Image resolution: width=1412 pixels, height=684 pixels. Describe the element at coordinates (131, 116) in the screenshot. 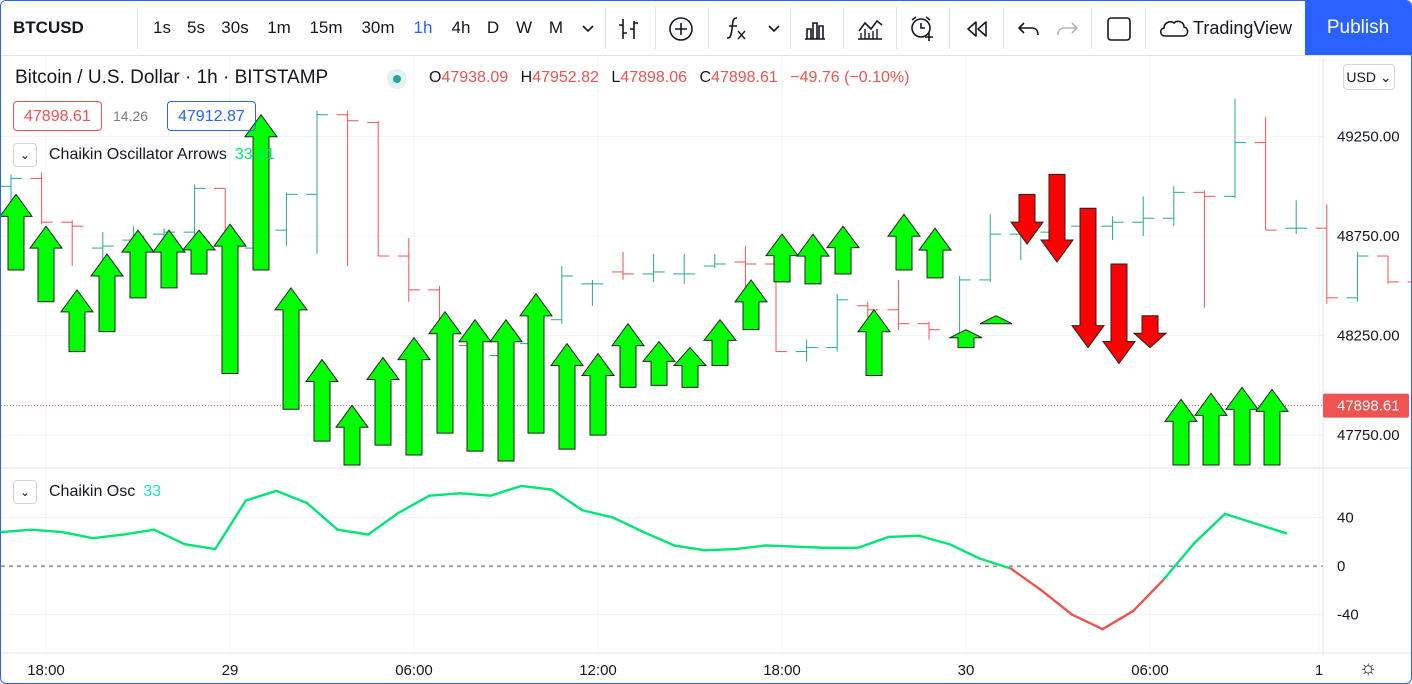

I see `spread-value: 14.26` at that location.